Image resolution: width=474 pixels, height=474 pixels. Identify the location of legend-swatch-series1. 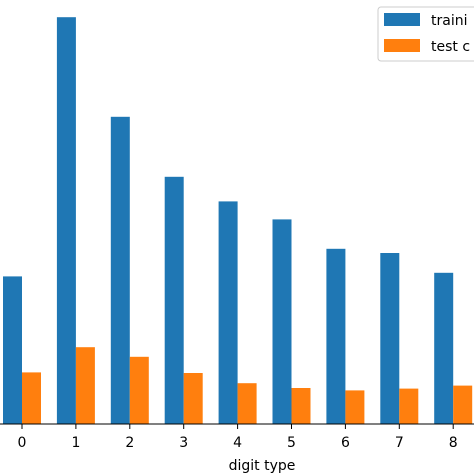
(402, 45).